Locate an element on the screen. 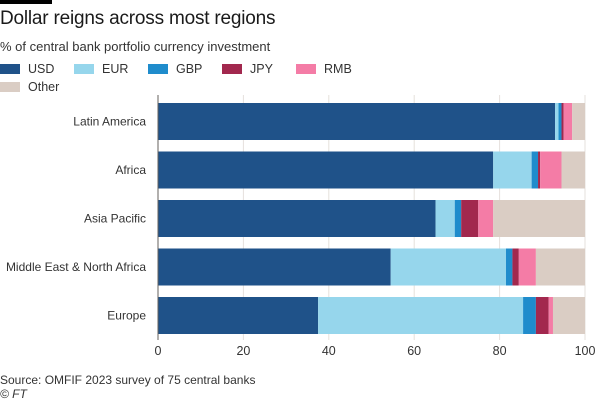 The height and width of the screenshot is (401, 600). legend-label-eur: EUR is located at coordinates (115, 69).